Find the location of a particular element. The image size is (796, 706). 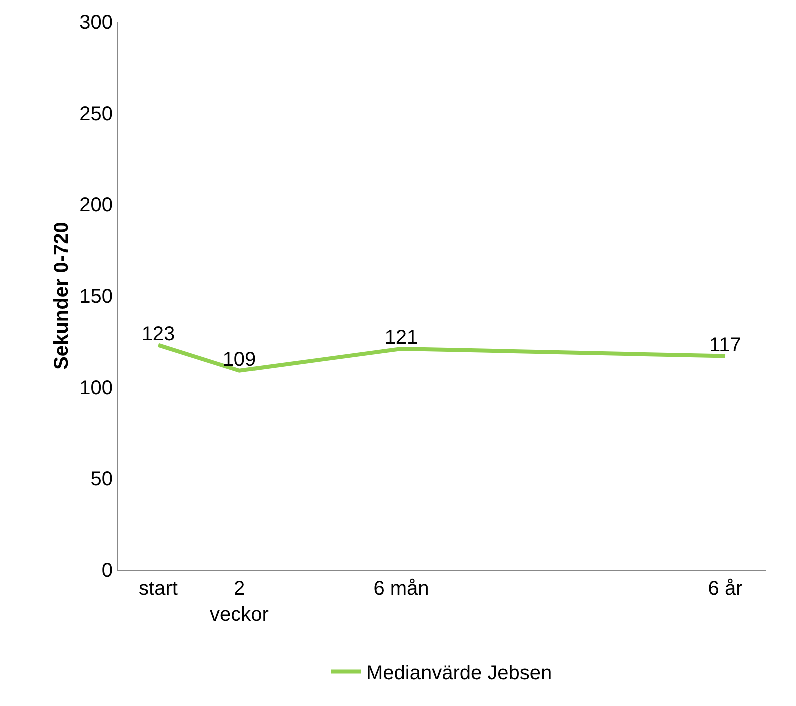

y-tick-label: 300 is located at coordinates (96, 23).